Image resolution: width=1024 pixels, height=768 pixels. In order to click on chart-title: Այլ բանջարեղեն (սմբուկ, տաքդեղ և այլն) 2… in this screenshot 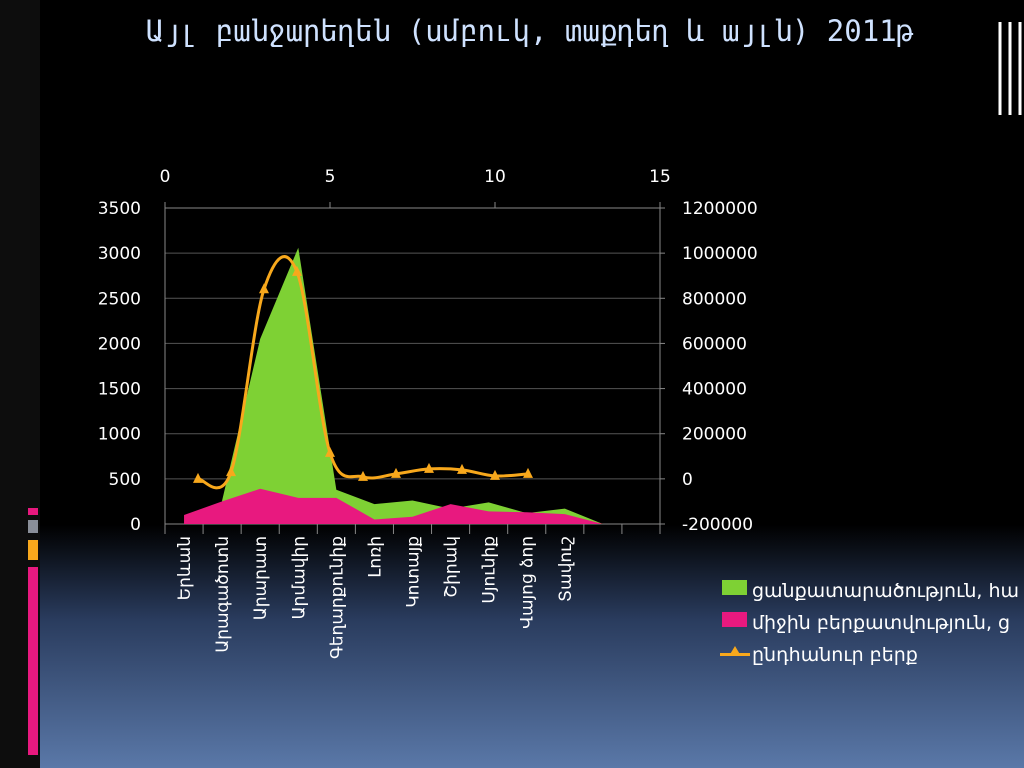, I will do `click(530, 31)`.